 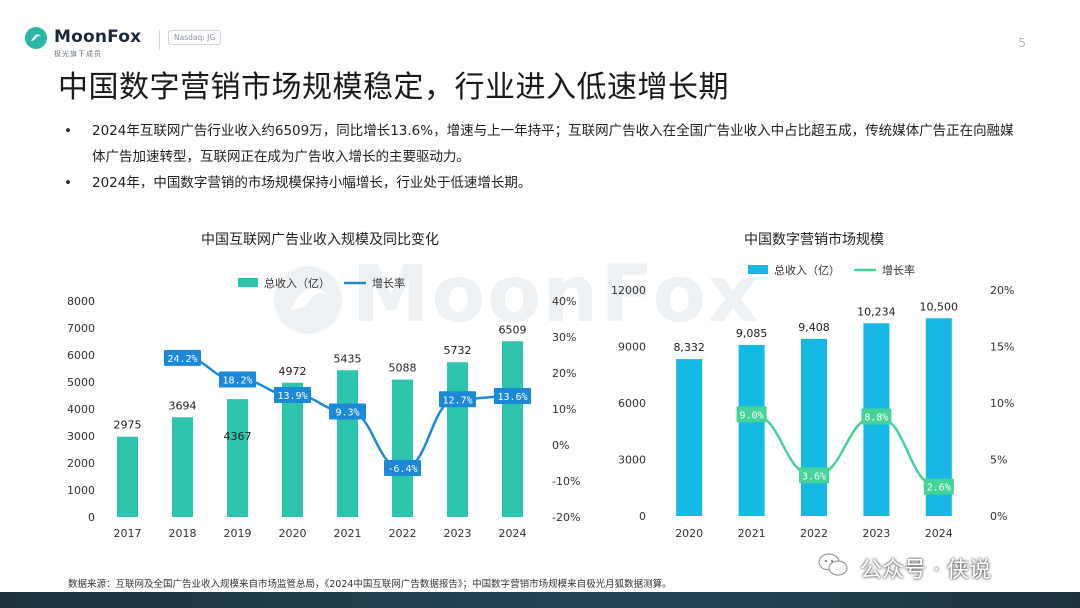 I want to click on bar-value-label: 10,500, so click(x=939, y=306).